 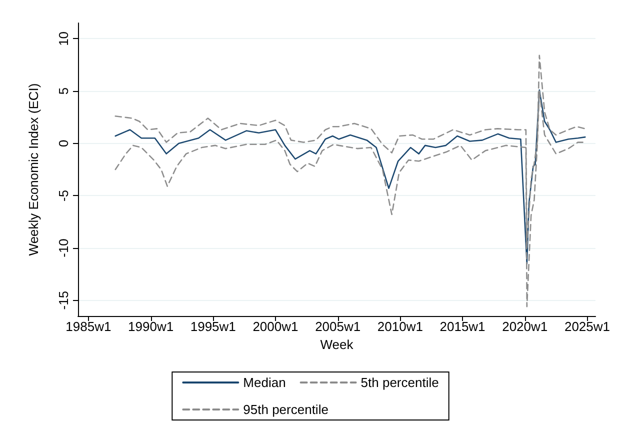 I want to click on legend-label: 5th percentile, so click(x=399, y=382).